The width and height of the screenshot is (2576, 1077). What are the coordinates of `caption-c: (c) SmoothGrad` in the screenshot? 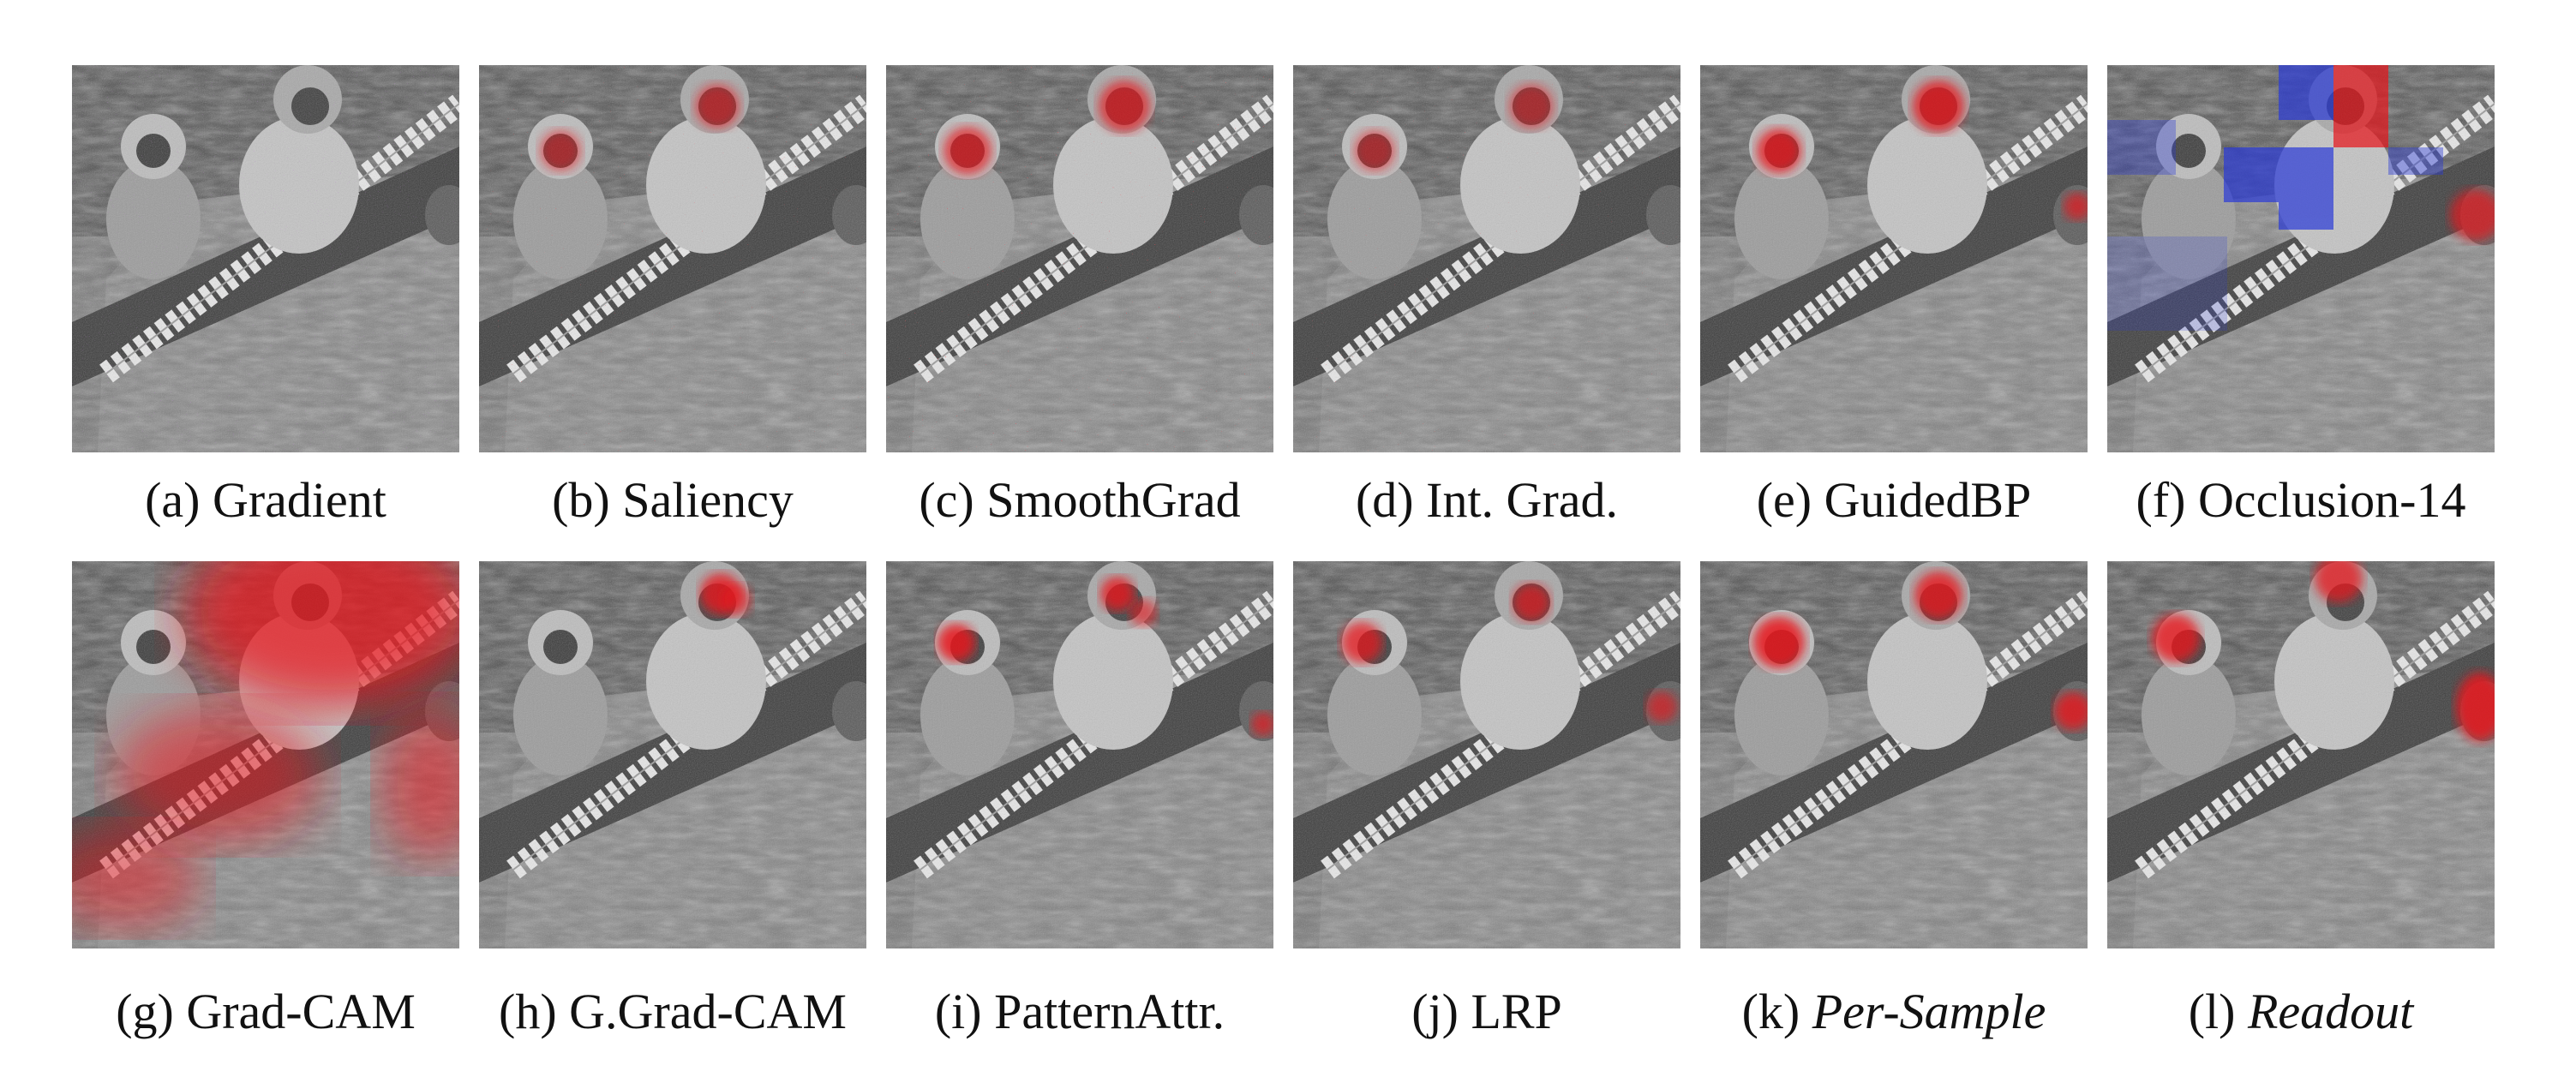 It's located at (1080, 500).